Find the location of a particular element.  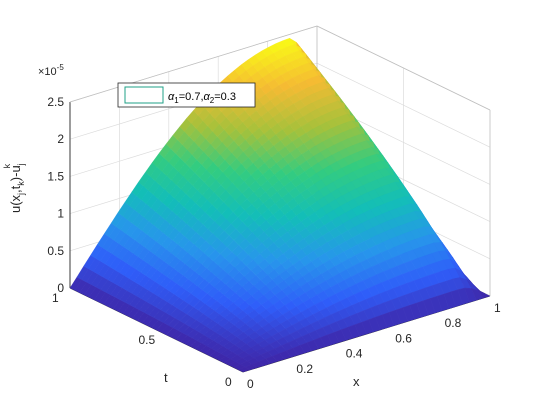

z-tick-label: 2 is located at coordinates (60, 139).